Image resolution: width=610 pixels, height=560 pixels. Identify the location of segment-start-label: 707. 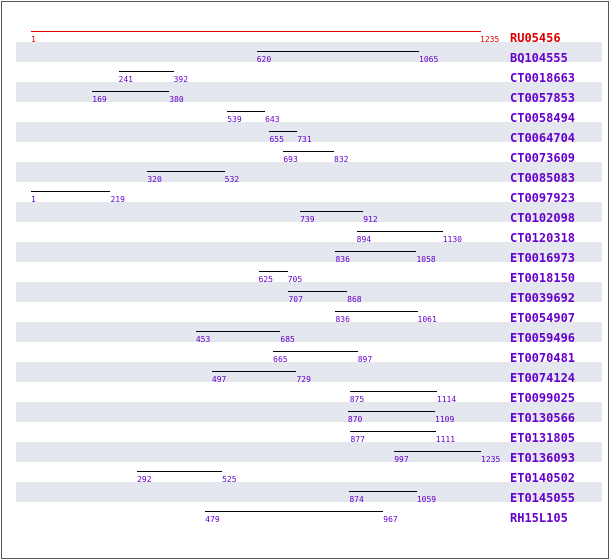
(295, 299).